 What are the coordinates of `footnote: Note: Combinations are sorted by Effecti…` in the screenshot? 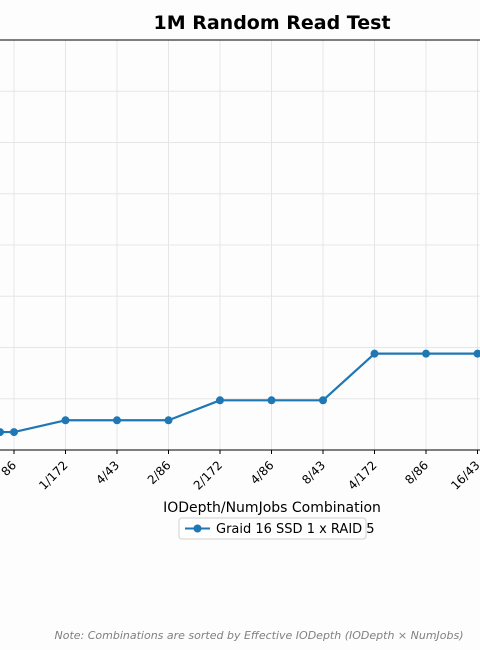 It's located at (258, 635).